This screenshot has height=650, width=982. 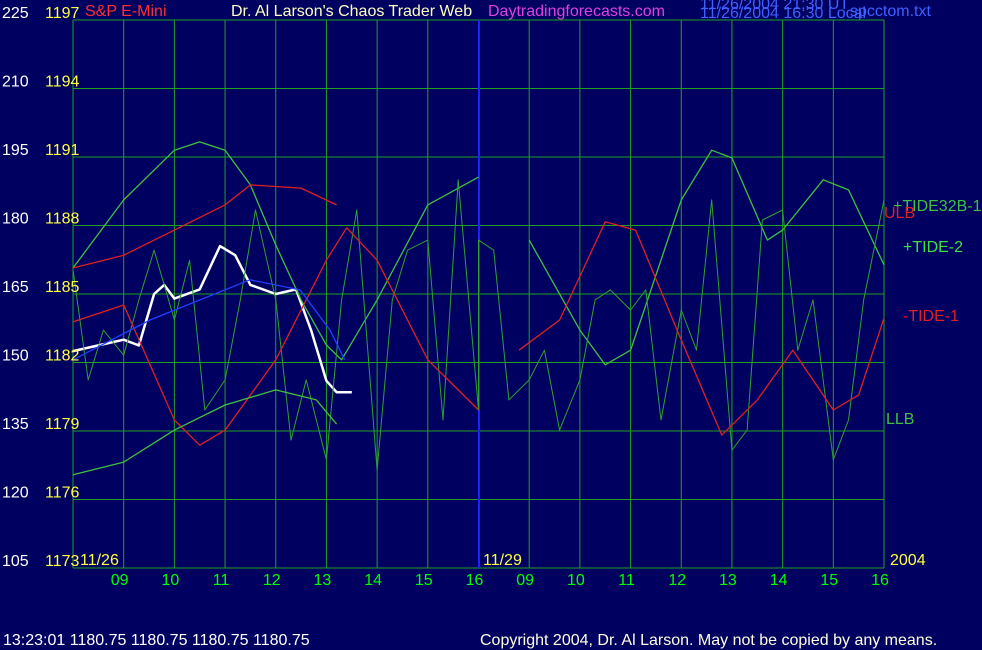 I want to click on y2-tick-label: 180, so click(x=15, y=219).